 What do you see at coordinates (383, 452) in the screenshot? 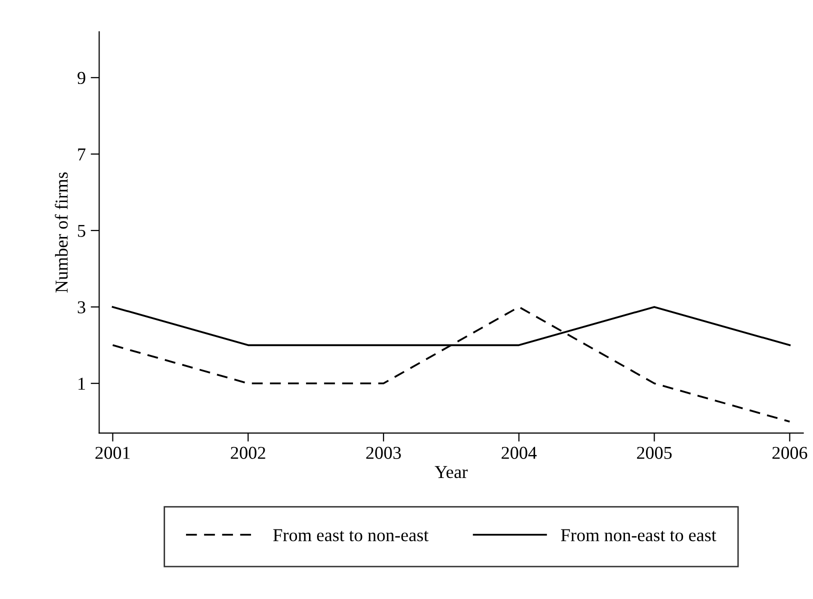
I see `x-tick-label: 2003` at bounding box center [383, 452].